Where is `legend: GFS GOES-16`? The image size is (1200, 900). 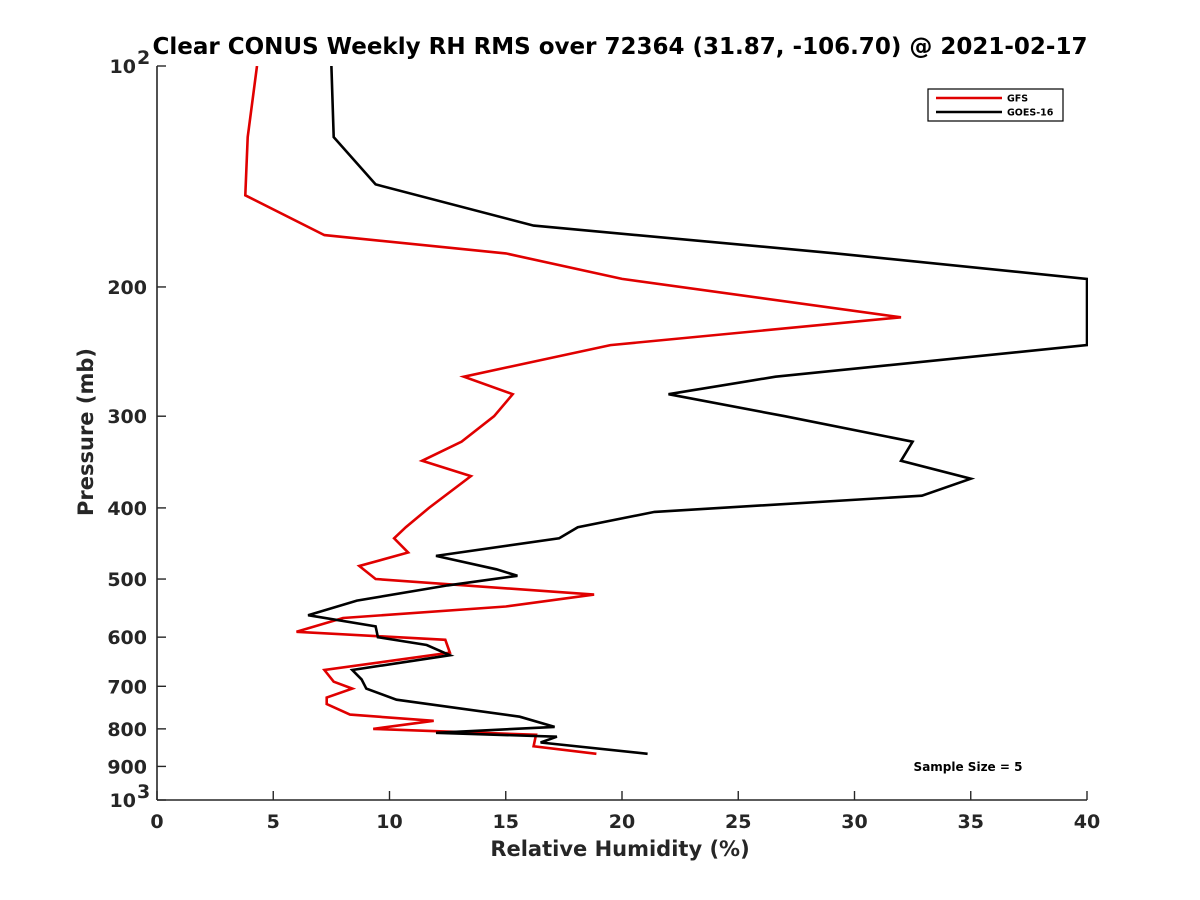 legend: GFS GOES-16 is located at coordinates (995, 105).